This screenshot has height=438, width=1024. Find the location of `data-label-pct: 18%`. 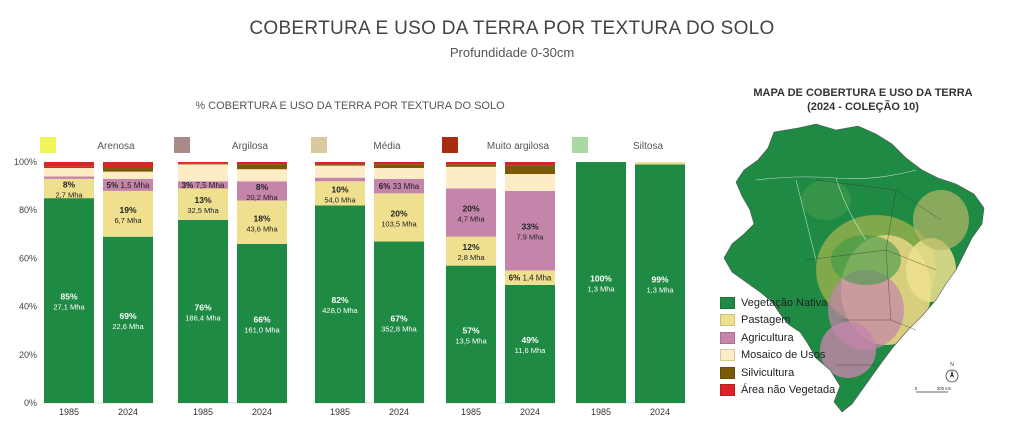

data-label-pct: 18% is located at coordinates (261, 218).